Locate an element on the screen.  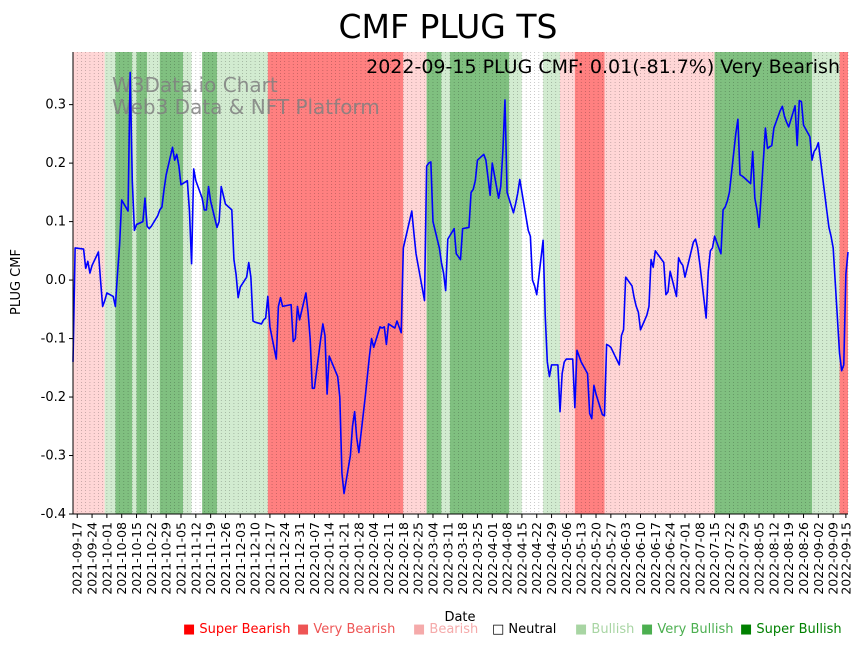
x-tick-label: 2022-04-29 is located at coordinates (551, 558).